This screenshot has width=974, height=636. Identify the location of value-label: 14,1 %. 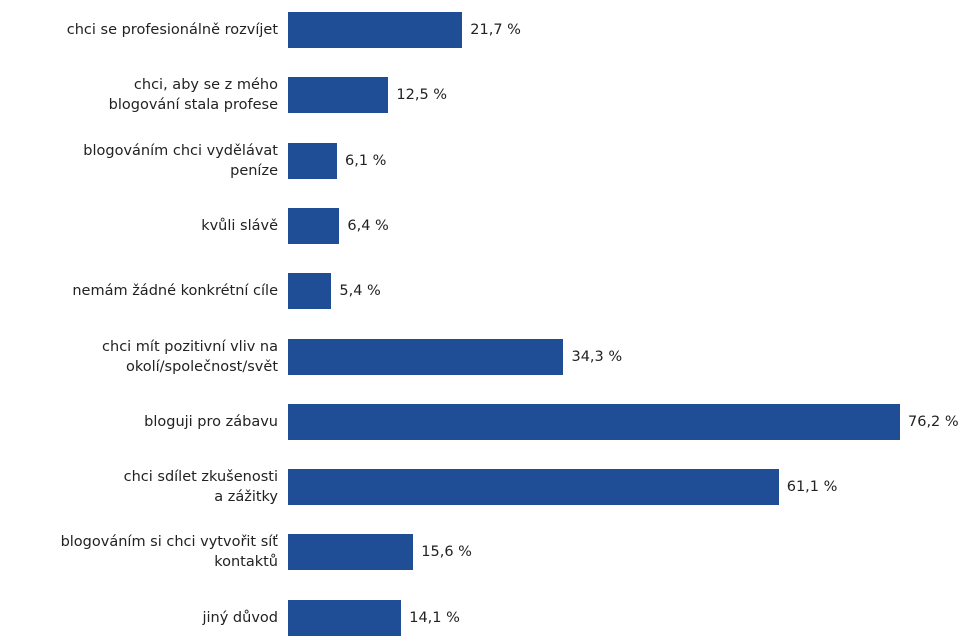
(434, 617).